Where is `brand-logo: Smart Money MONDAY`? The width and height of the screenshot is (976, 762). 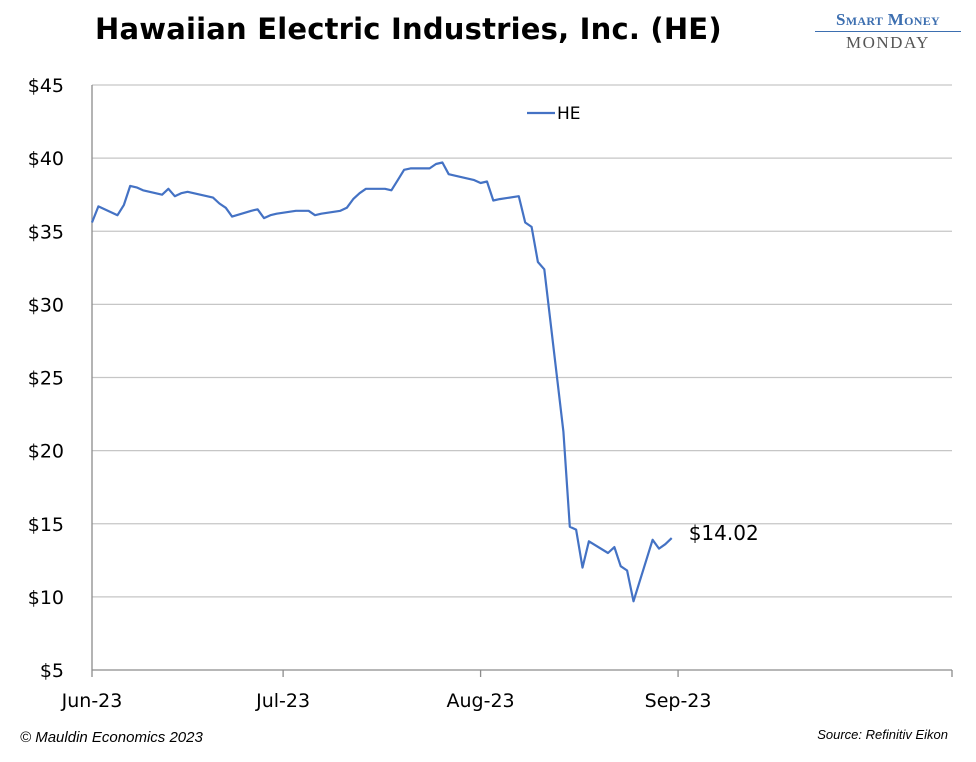
brand-logo: Smart Money MONDAY is located at coordinates (888, 32).